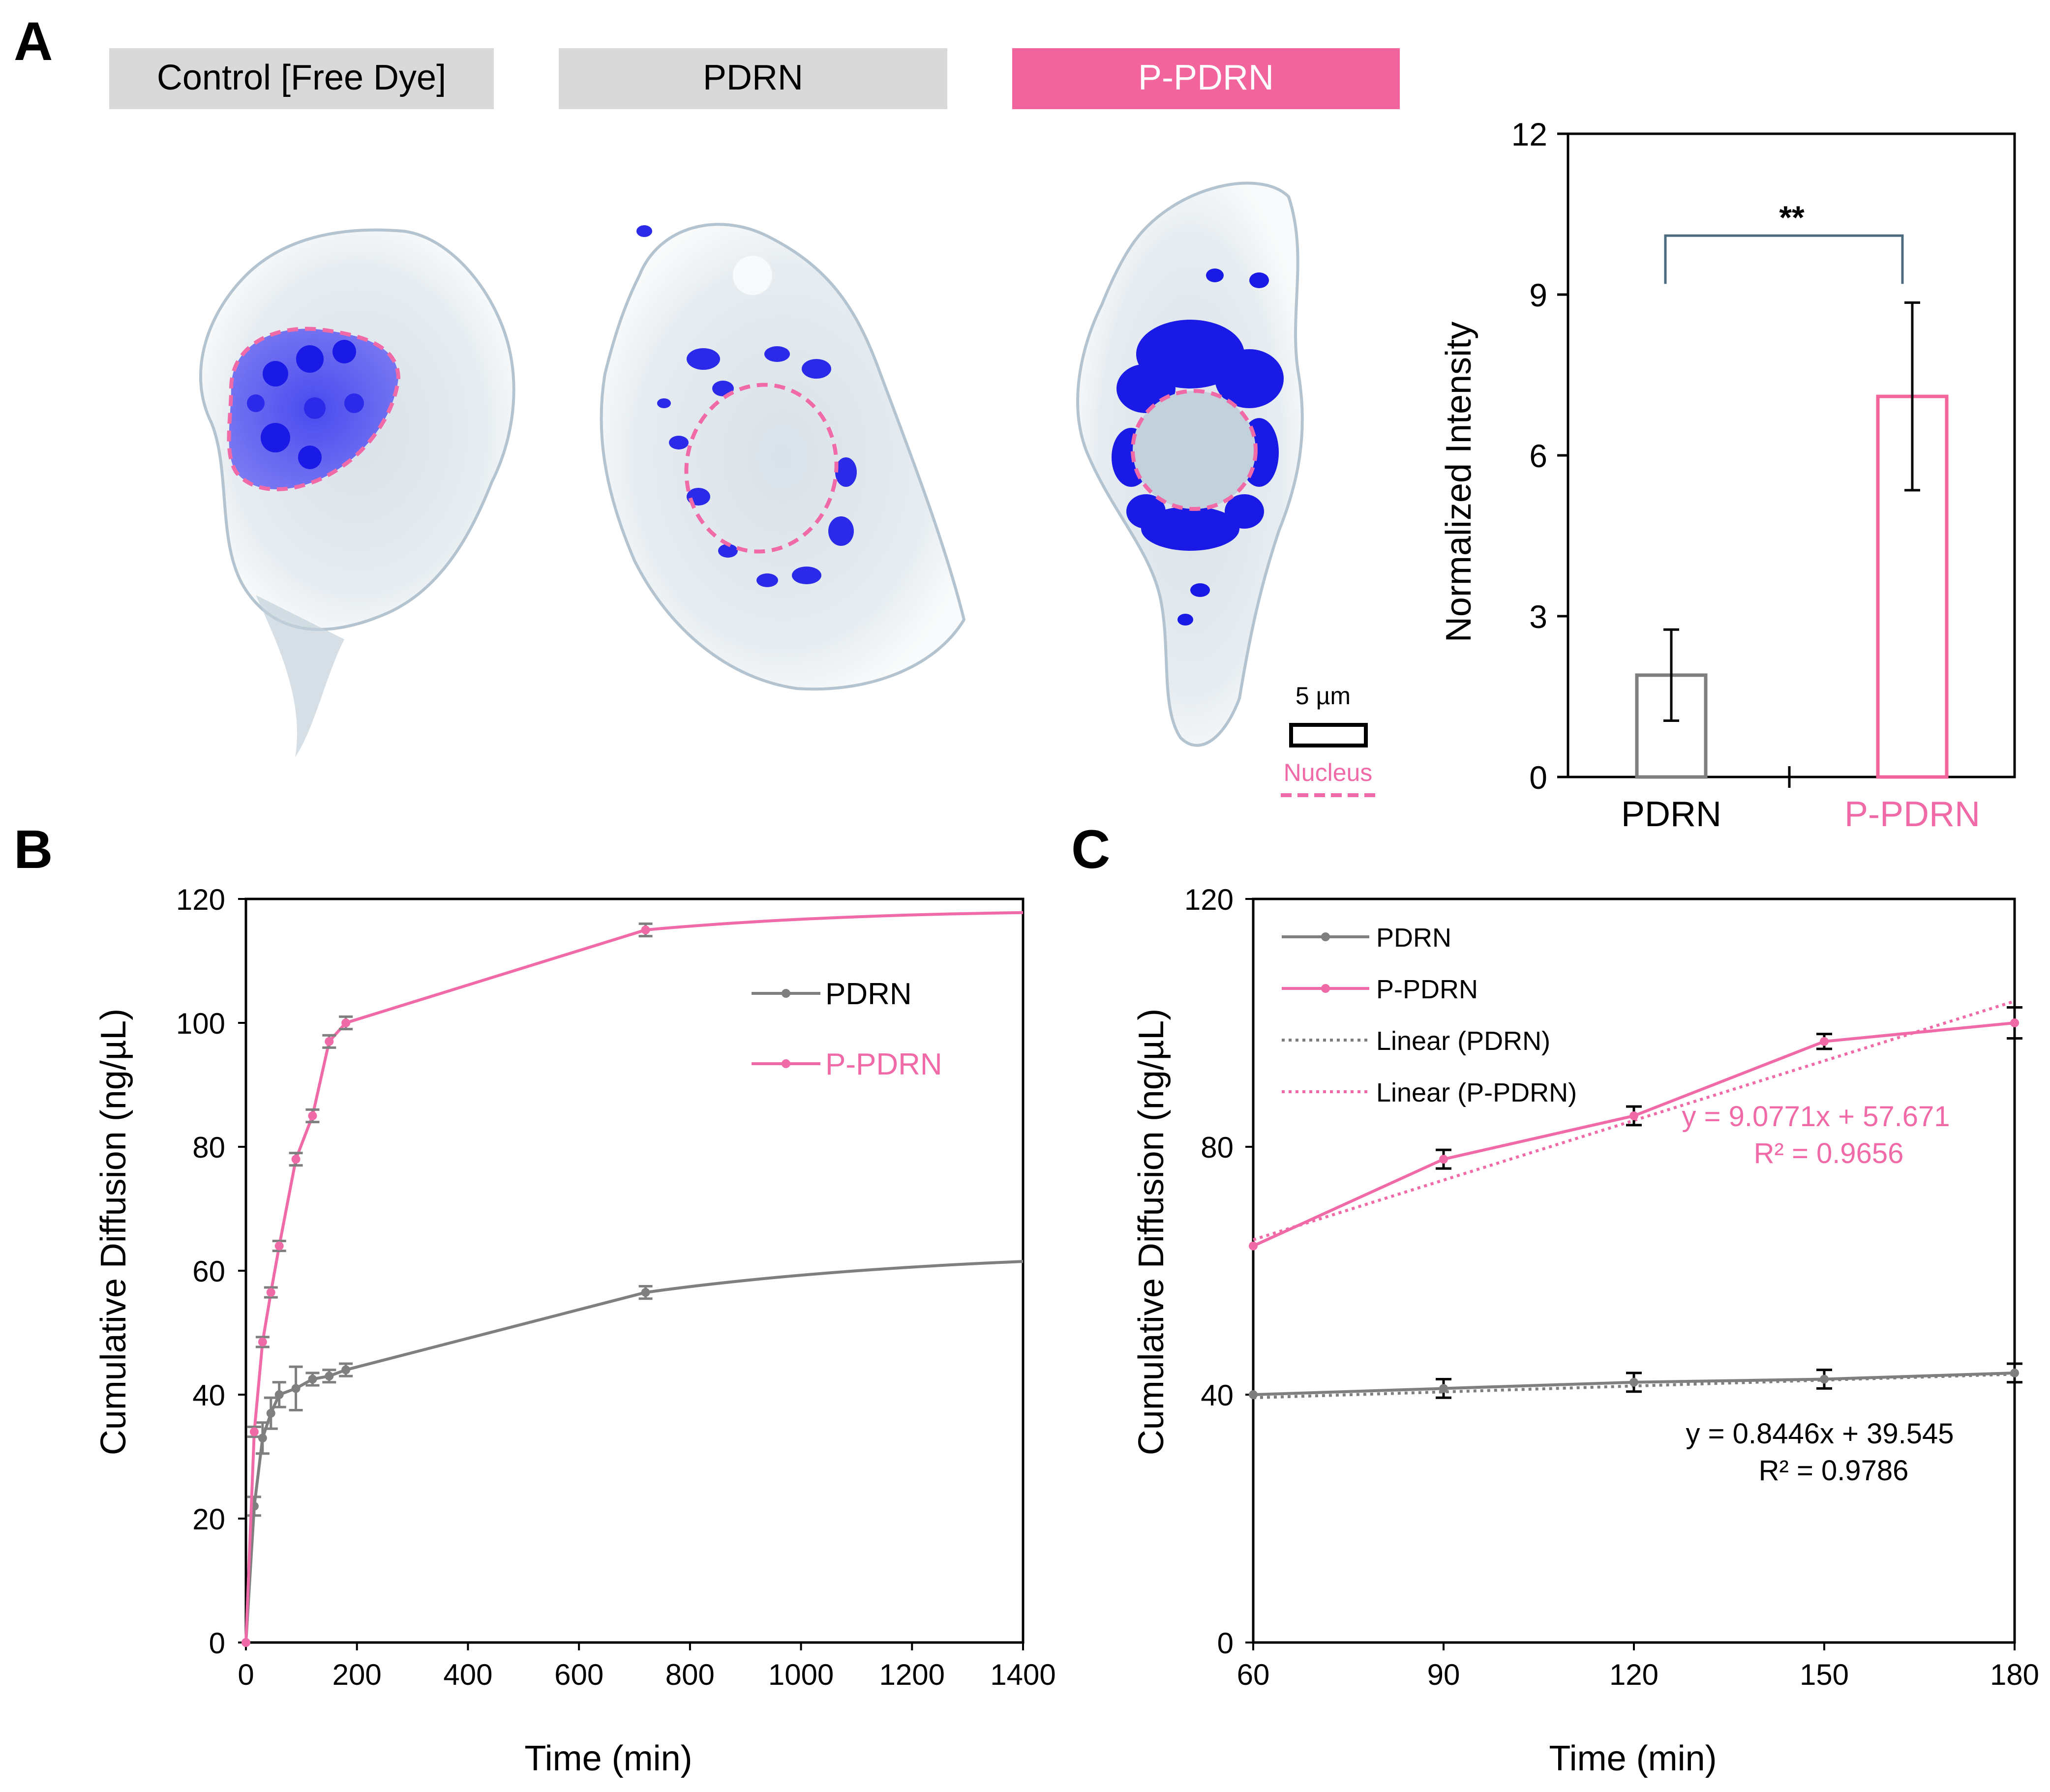  I want to click on chart-b-line-pdrn, so click(634, 1451).